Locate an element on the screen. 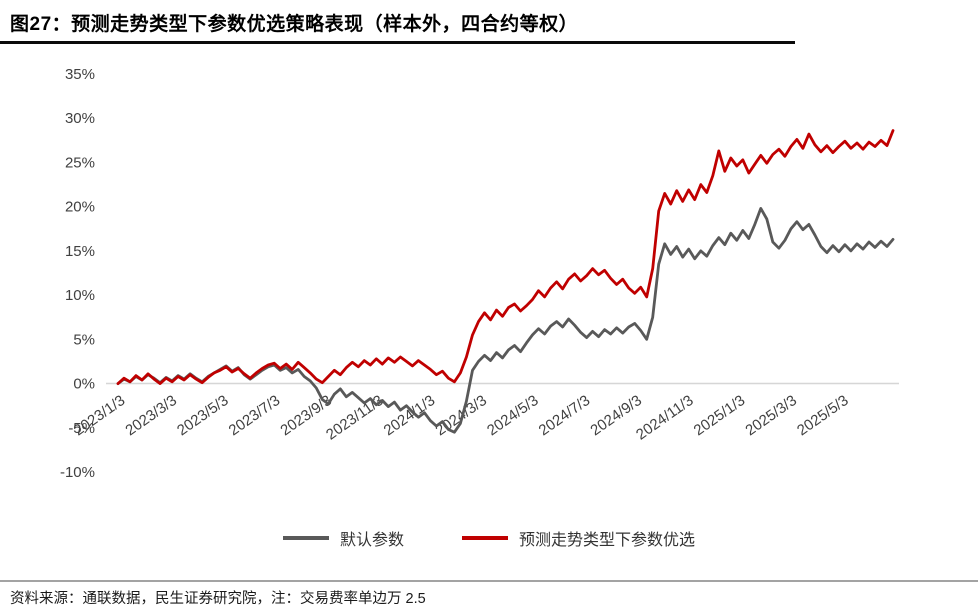  x-axis-label: 2023/3/3 is located at coordinates (151, 415).